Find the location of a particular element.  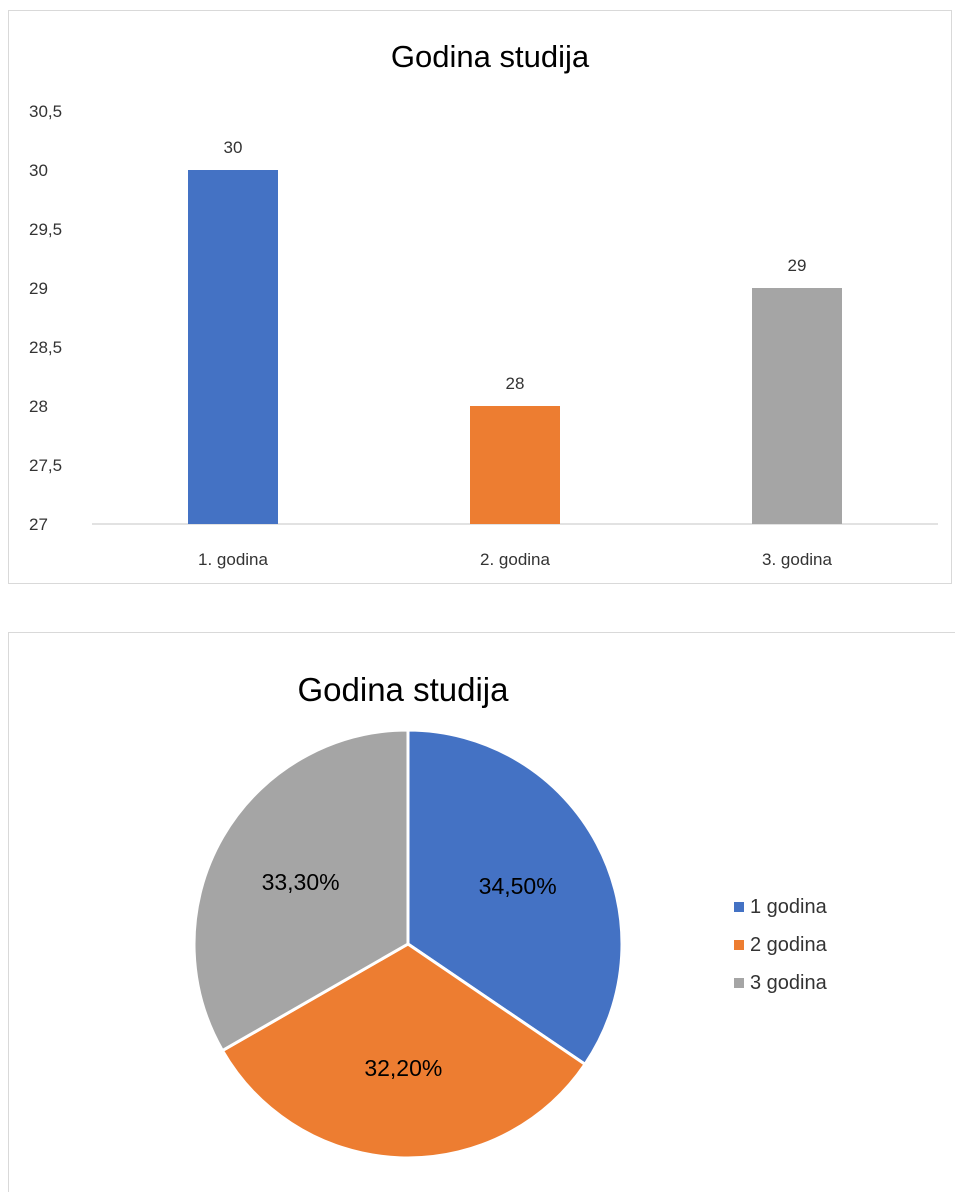

pie-data-labels: 34,50% 32,20% 33,30% is located at coordinates (409, 975).